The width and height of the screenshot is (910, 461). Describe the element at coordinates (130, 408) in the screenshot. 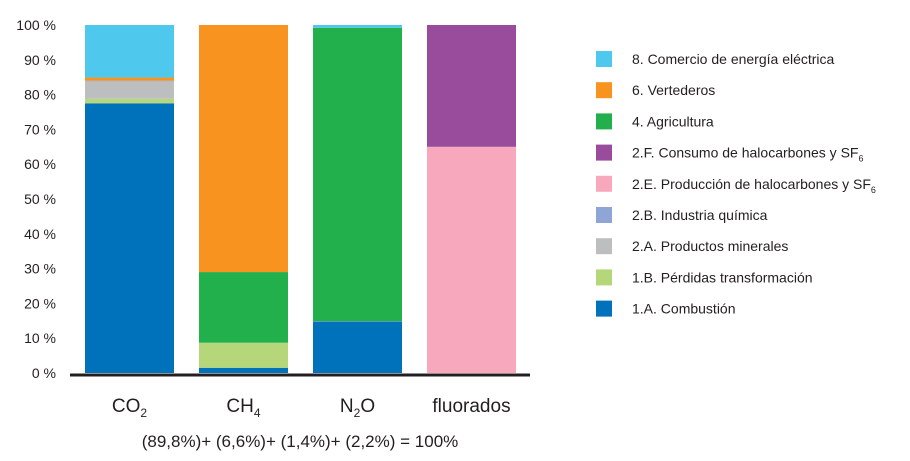

I see `x-tick-label: CO2` at that location.